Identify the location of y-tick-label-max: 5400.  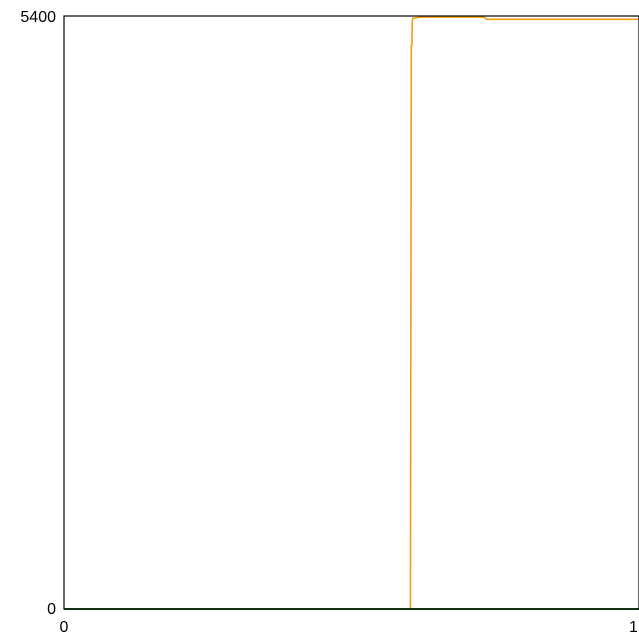
(38, 17).